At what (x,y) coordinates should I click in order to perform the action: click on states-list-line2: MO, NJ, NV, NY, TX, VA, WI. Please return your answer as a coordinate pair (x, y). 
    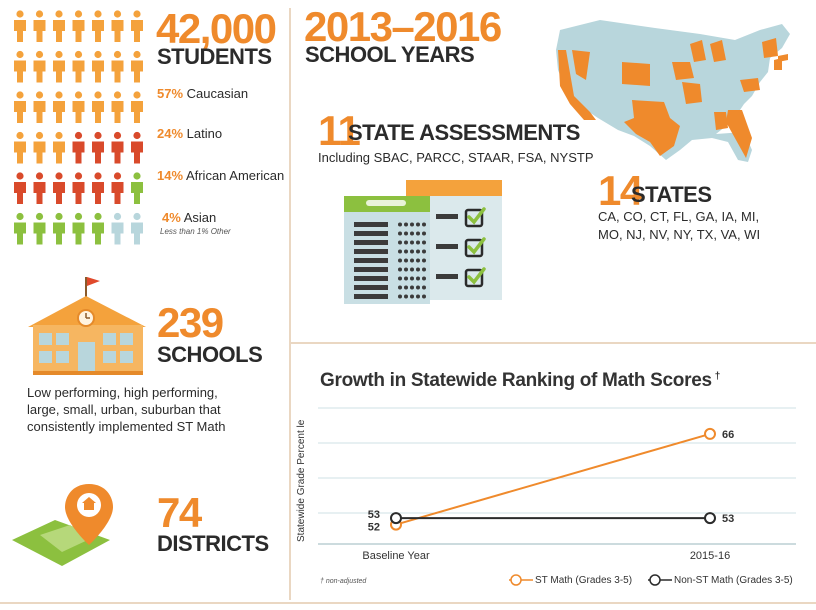
    Looking at the image, I should click on (679, 234).